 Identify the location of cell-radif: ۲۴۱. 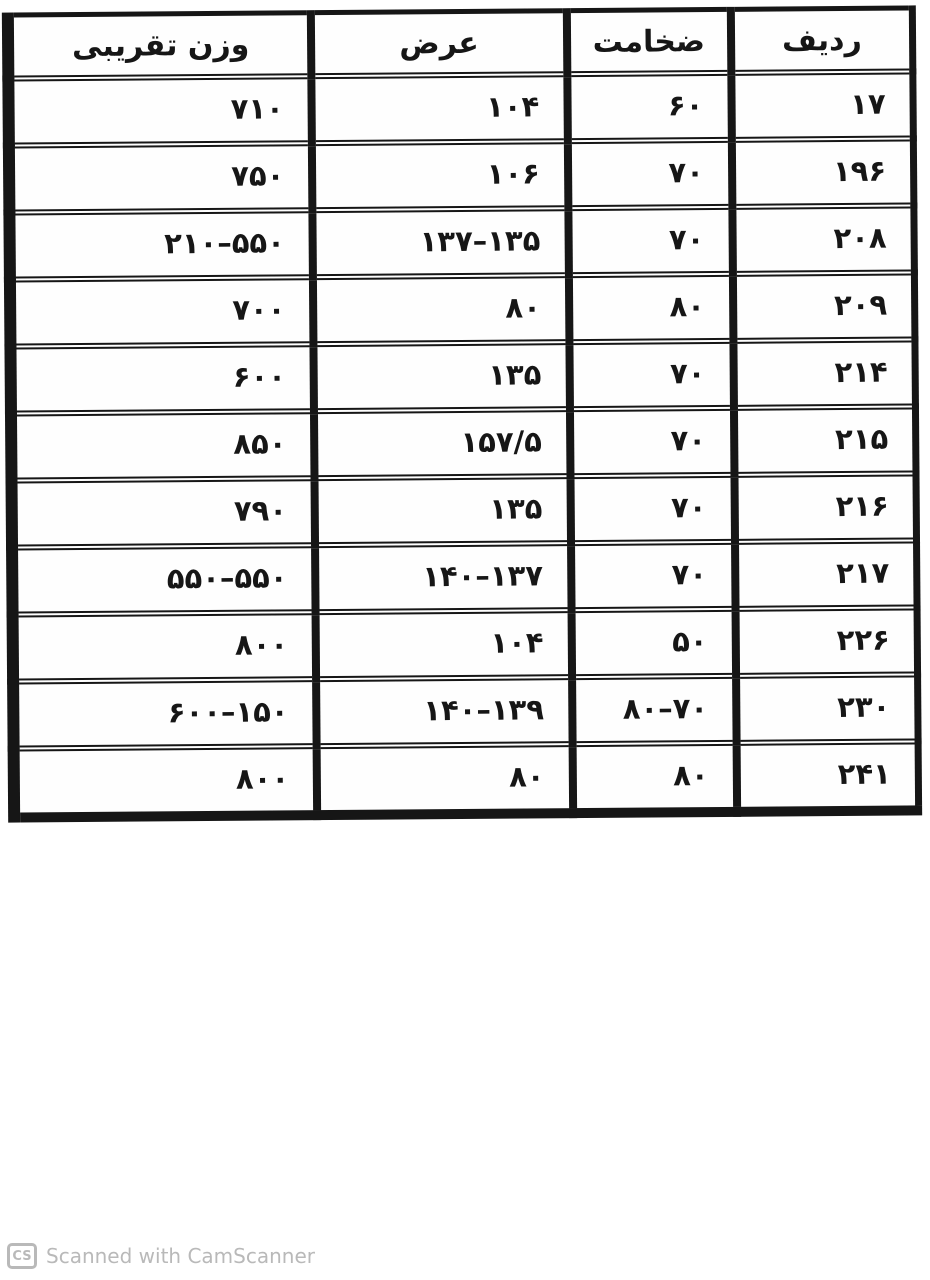
(827, 776).